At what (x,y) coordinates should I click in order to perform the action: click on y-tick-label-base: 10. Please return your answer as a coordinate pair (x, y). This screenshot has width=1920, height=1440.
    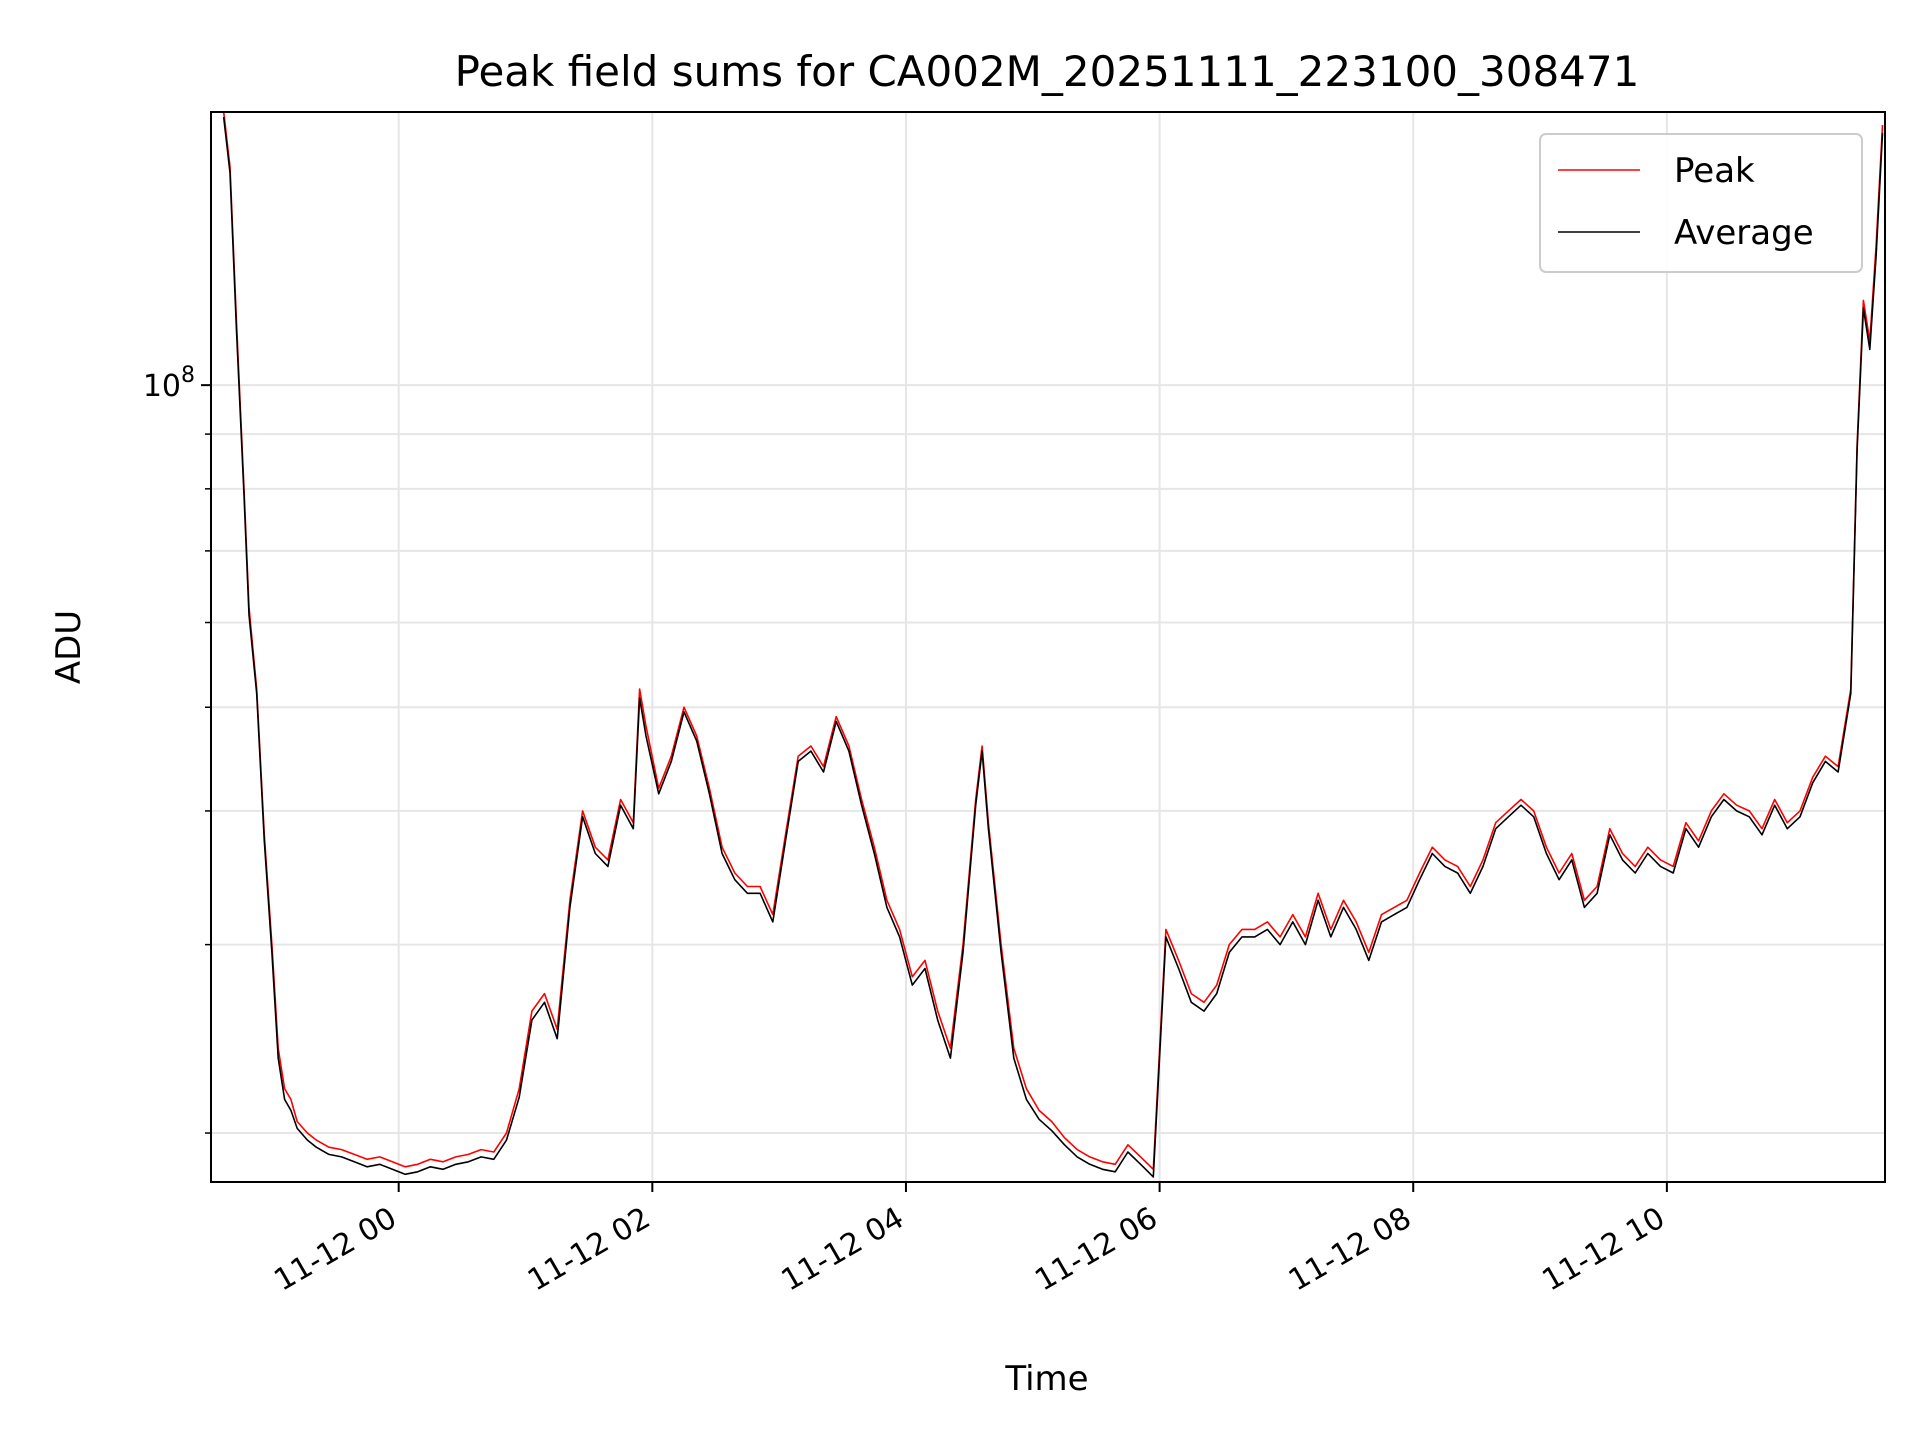
    Looking at the image, I should click on (162, 386).